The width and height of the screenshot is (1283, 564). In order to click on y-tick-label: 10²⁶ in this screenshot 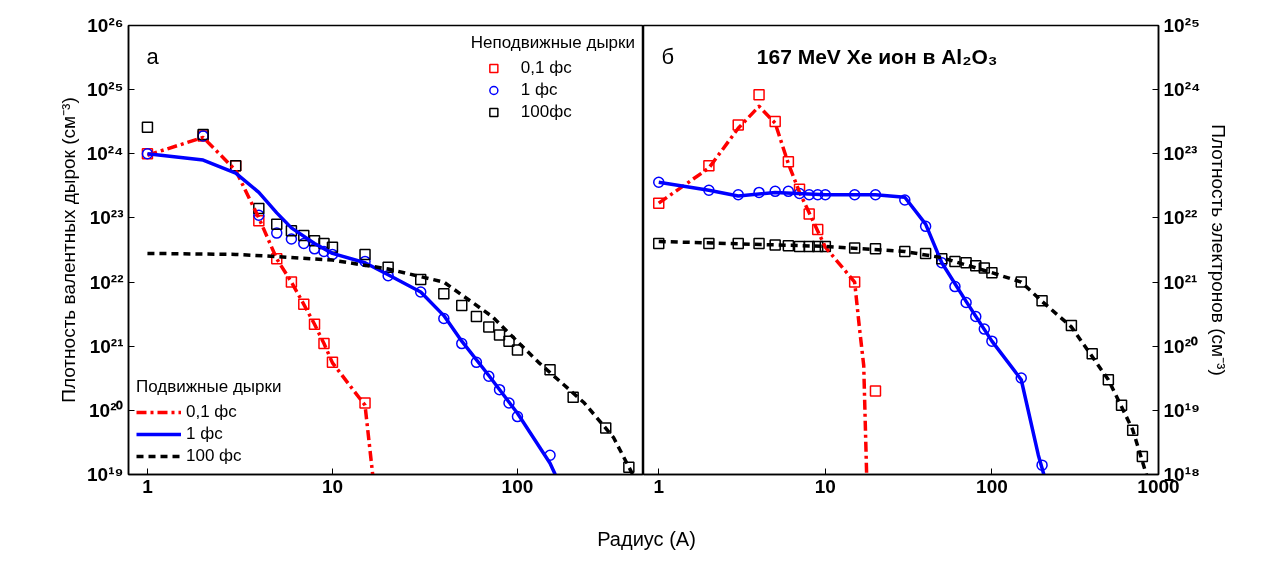, I will do `click(105, 25)`.